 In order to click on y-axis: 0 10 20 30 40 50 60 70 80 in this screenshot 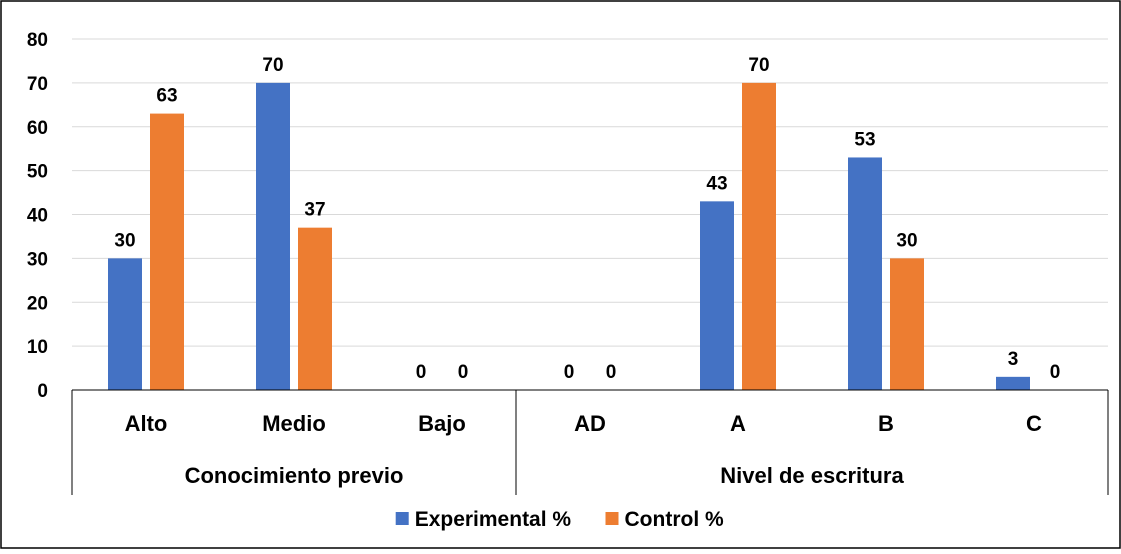, I will do `click(37, 216)`.